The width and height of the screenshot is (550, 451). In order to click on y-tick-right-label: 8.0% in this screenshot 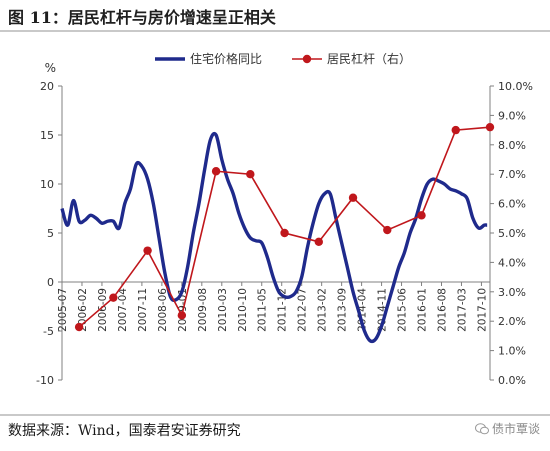, I will do `click(512, 145)`.